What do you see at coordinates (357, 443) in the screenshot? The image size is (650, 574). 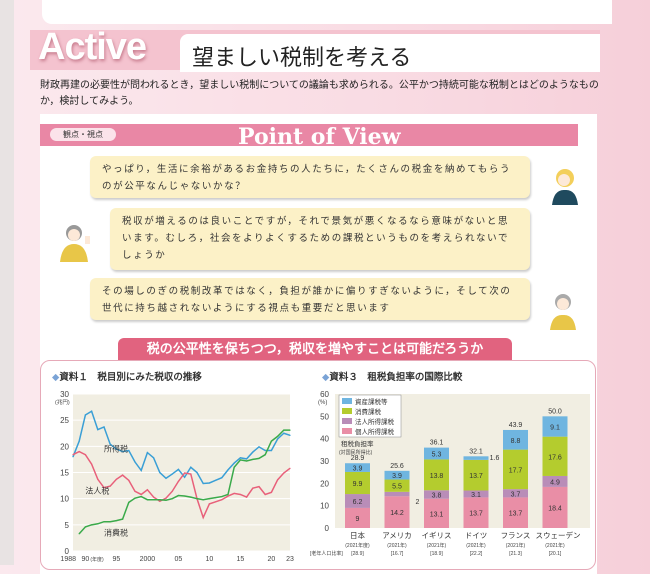 I see `annotation: 租税負担率` at bounding box center [357, 443].